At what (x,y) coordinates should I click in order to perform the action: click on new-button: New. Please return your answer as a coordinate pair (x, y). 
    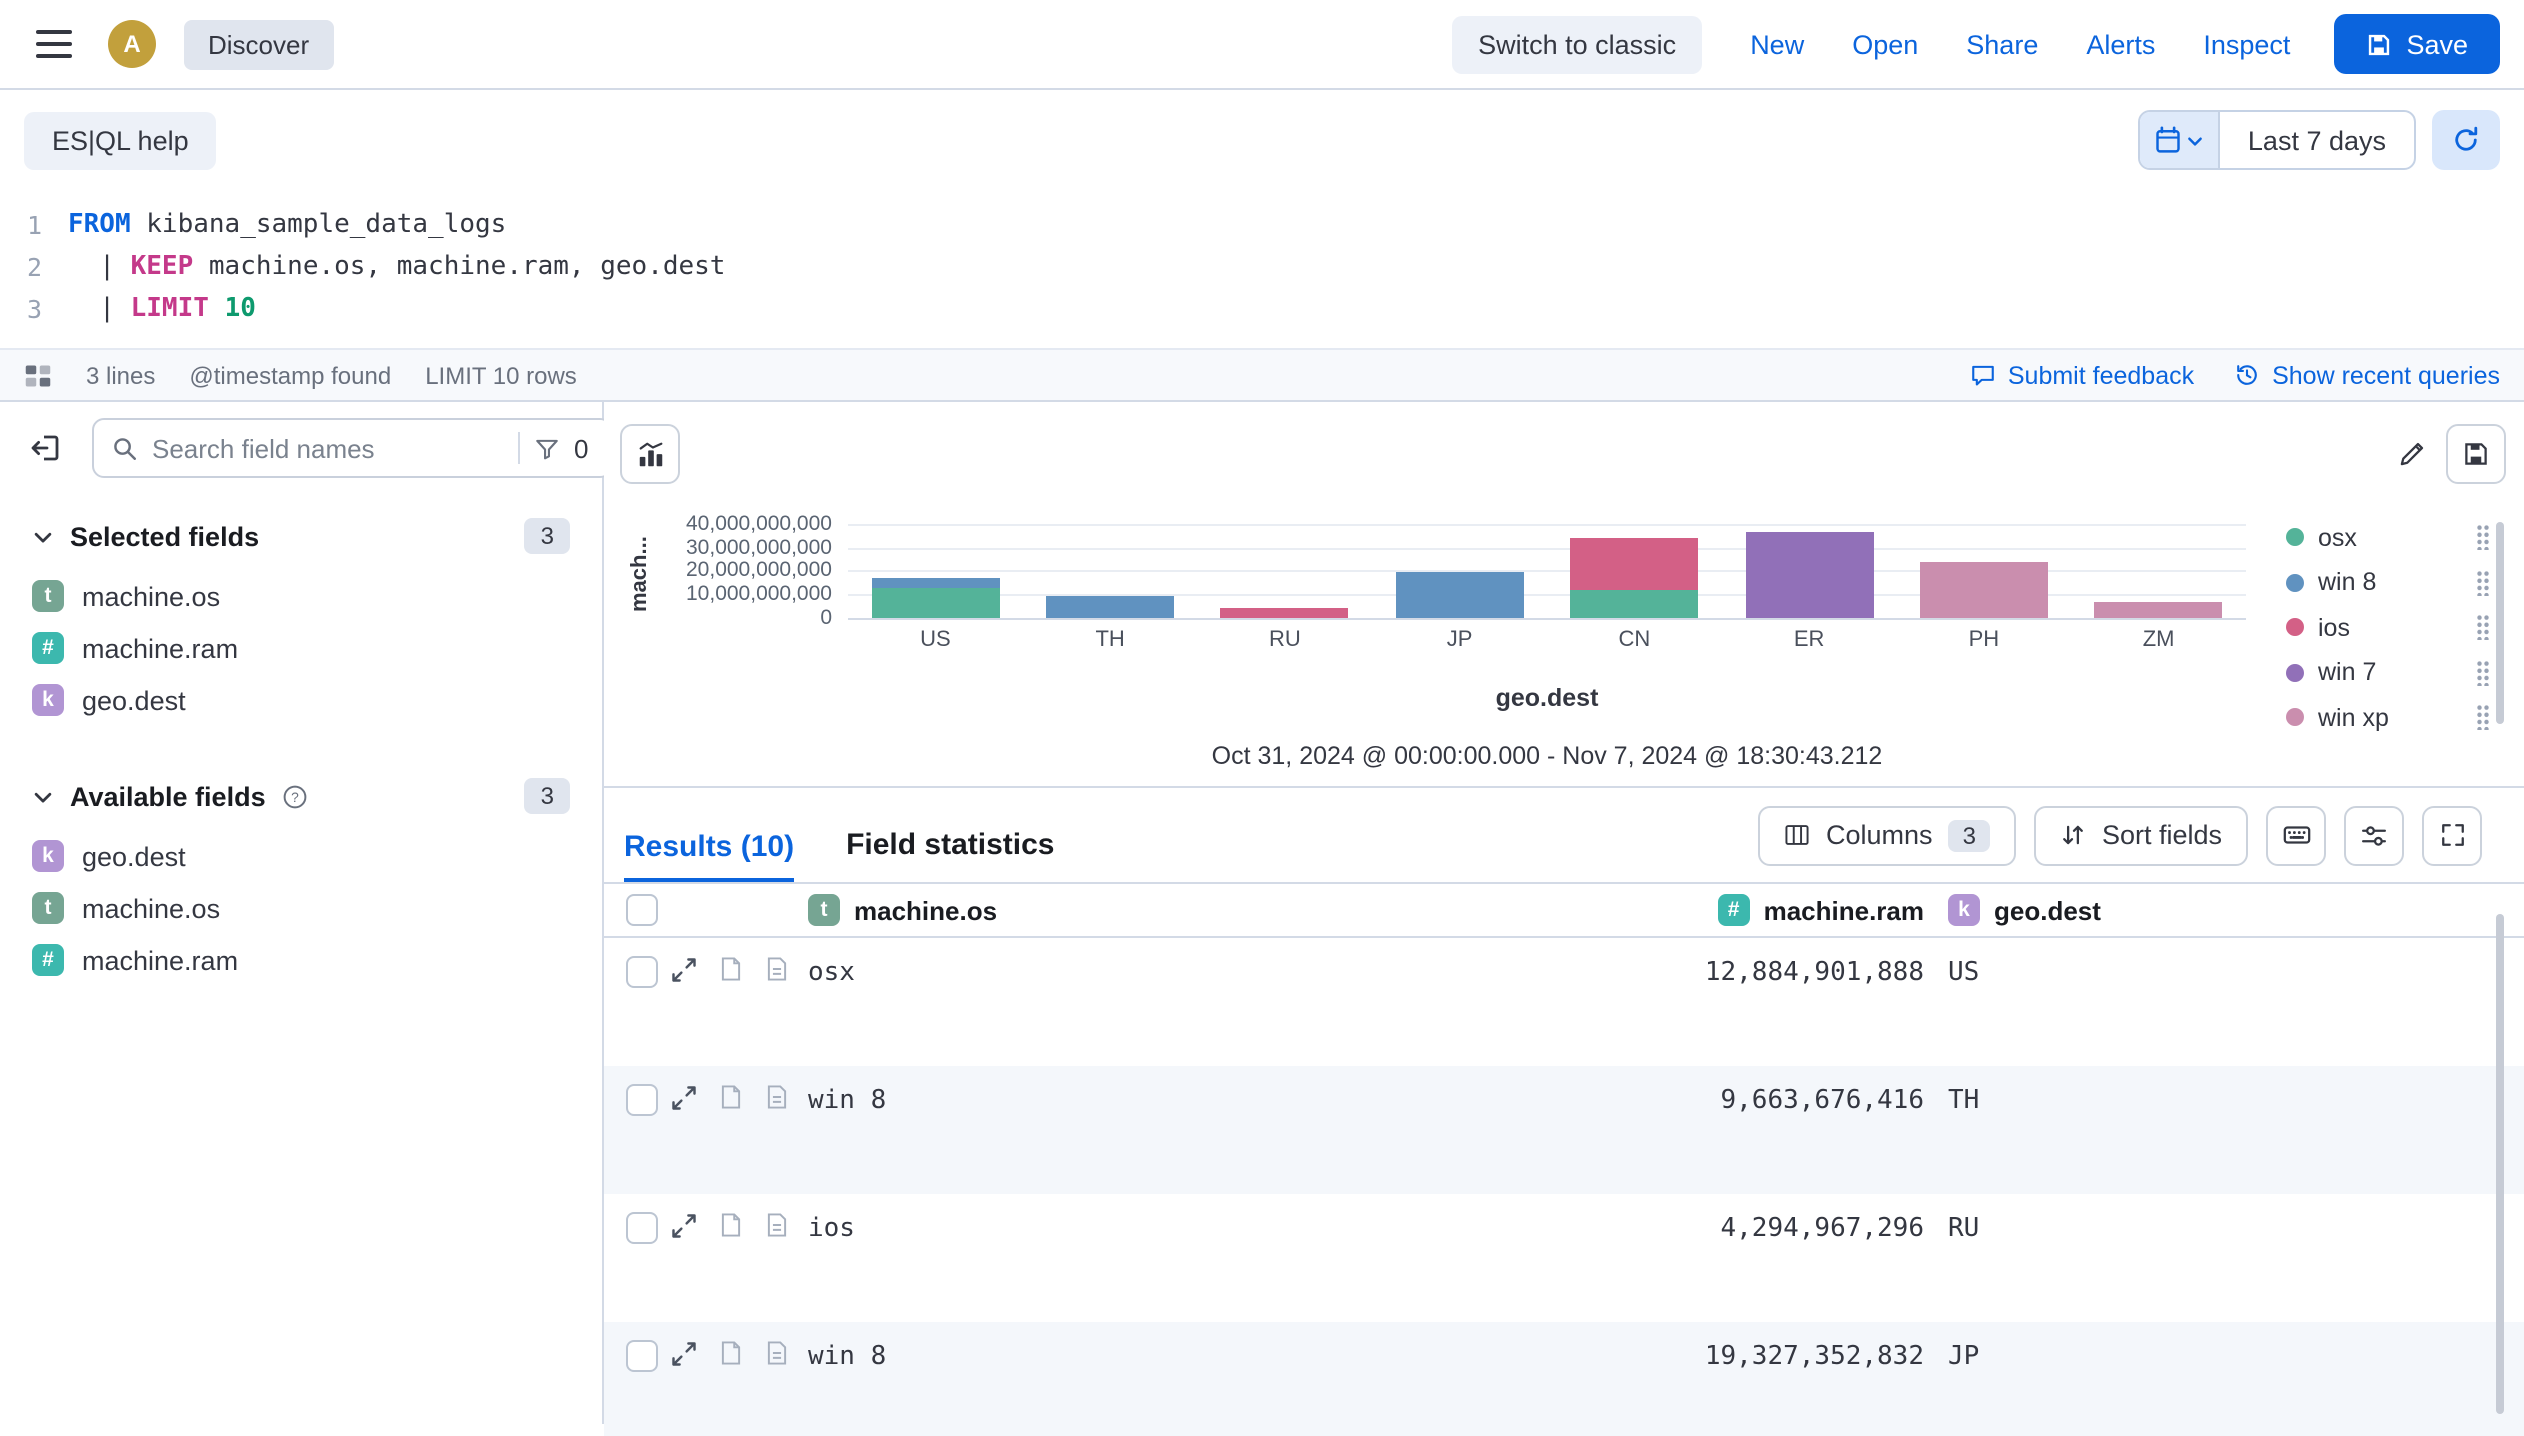
    Looking at the image, I should click on (1777, 44).